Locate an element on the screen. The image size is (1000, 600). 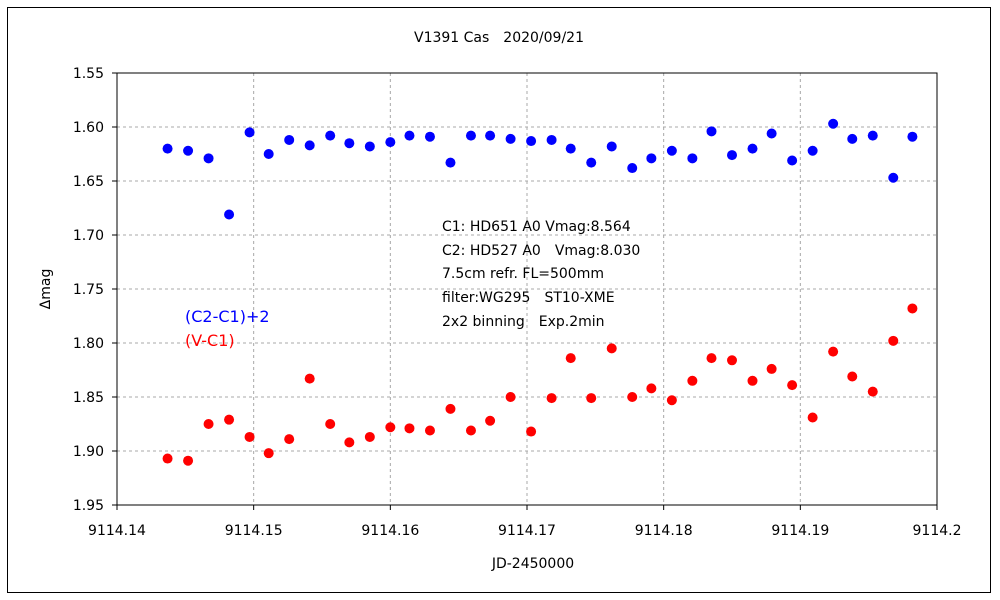
x-tick-label: 9114.19 is located at coordinates (800, 531).